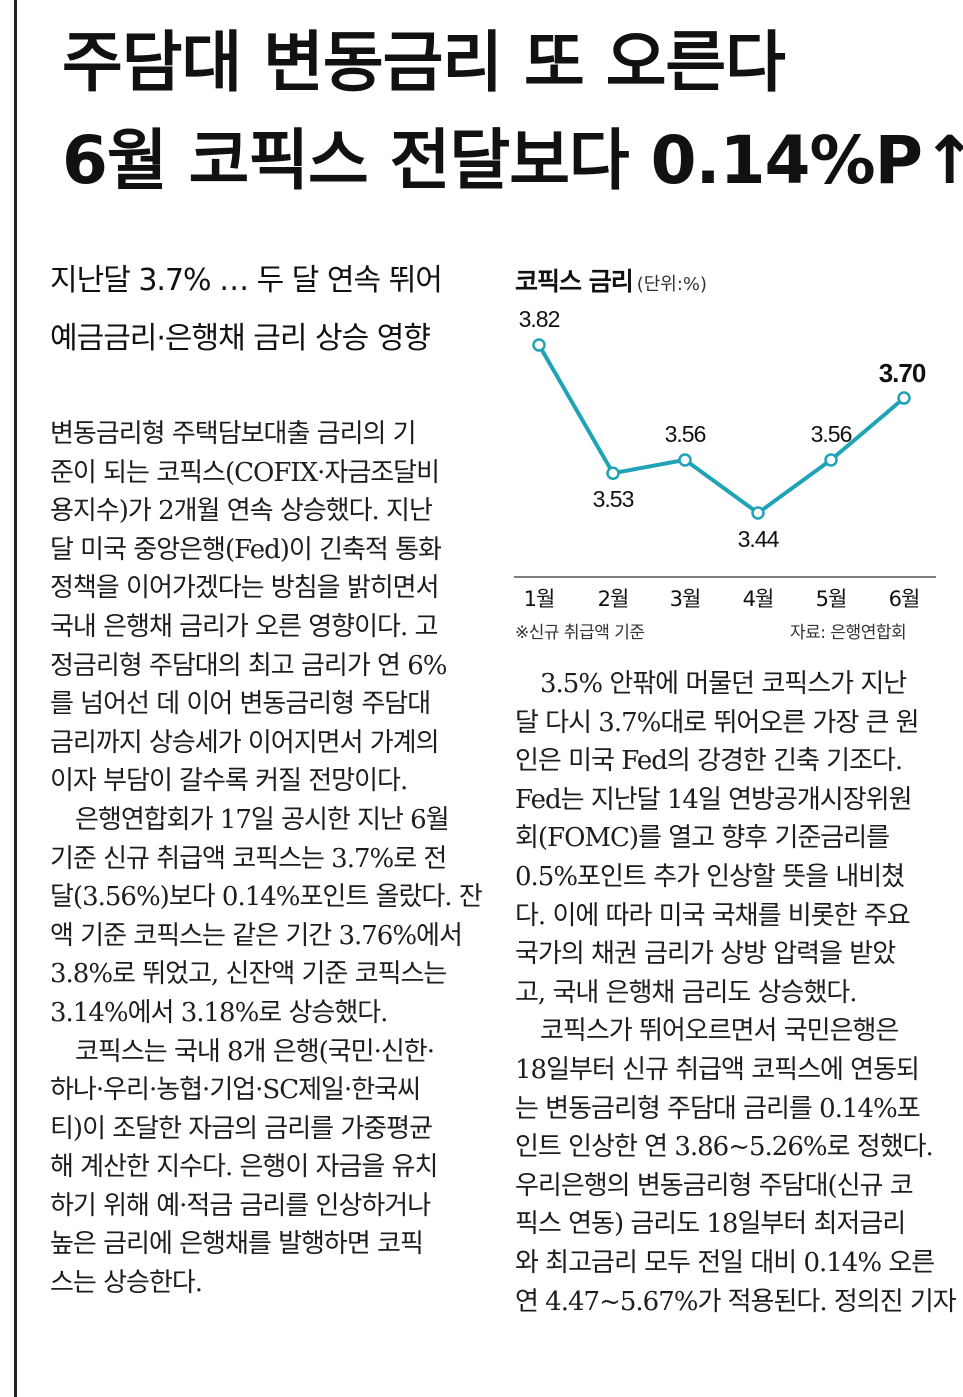 This screenshot has width=963, height=1397. What do you see at coordinates (613, 499) in the screenshot?
I see `data-label: 3.53` at bounding box center [613, 499].